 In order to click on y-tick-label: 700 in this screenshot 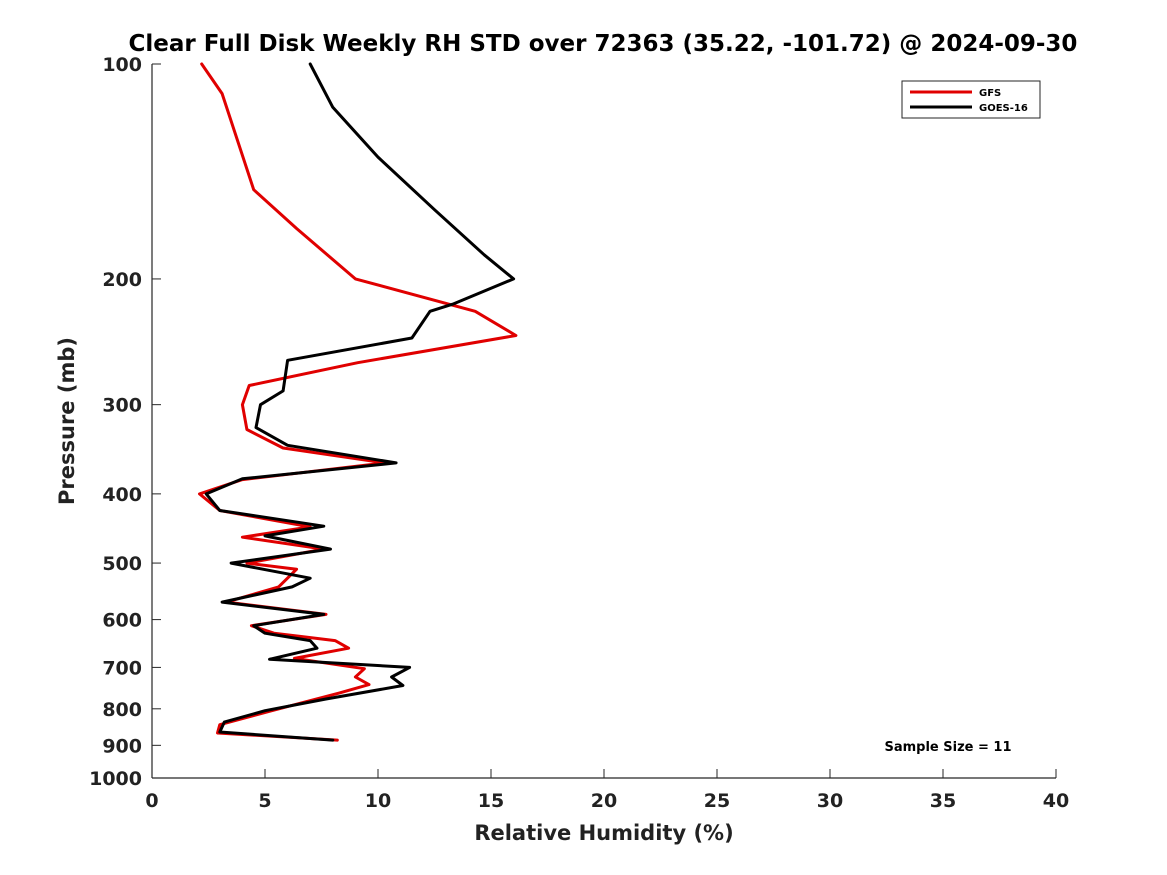, I will do `click(122, 668)`.